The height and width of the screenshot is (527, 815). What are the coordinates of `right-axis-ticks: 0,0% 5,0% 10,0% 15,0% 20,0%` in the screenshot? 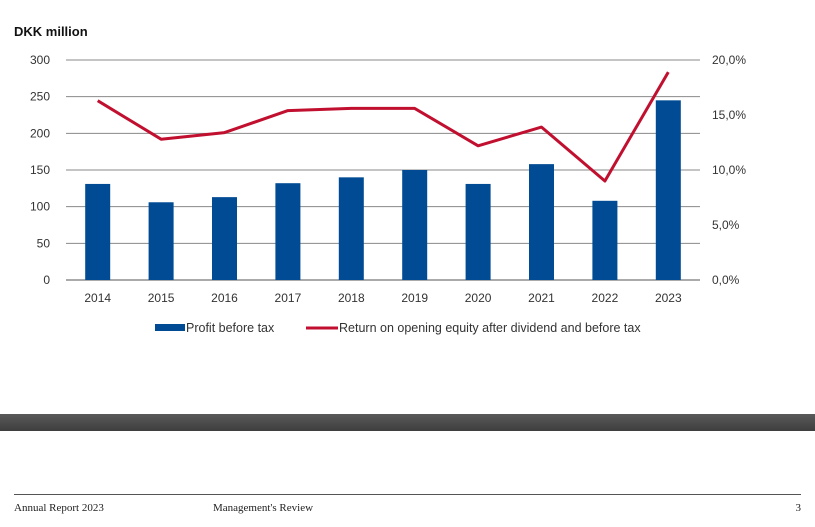 It's located at (729, 170).